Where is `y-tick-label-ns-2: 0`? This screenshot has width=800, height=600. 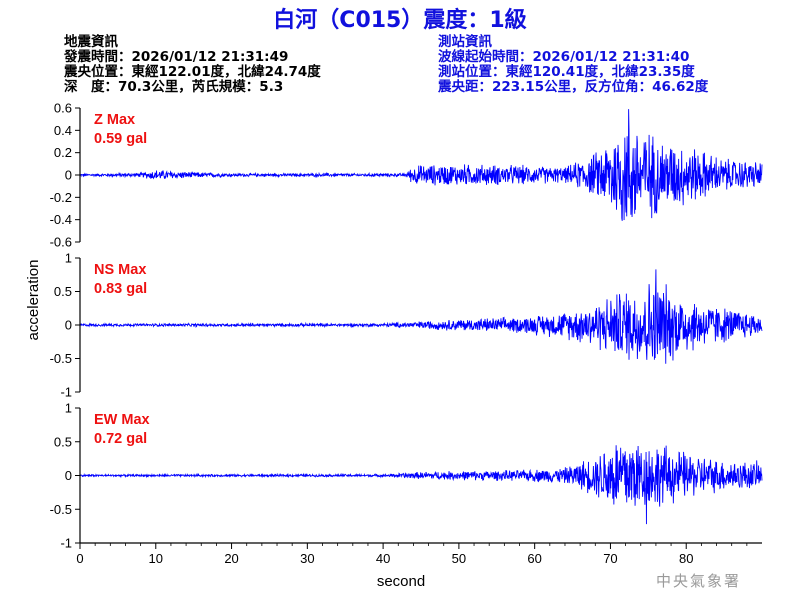
y-tick-label-ns-2: 0 is located at coordinates (68, 325).